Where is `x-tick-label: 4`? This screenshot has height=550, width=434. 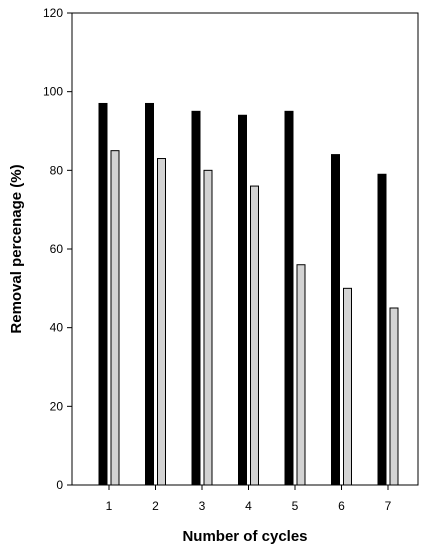
x-tick-label: 4 is located at coordinates (248, 506).